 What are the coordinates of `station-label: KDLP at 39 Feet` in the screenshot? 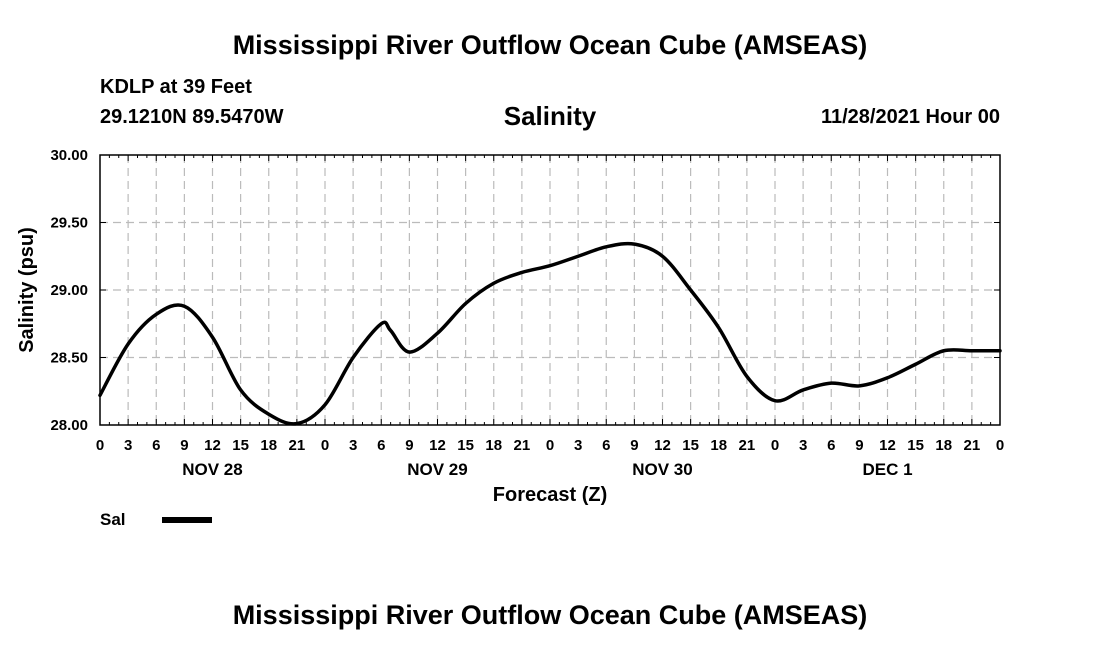 It's located at (176, 87).